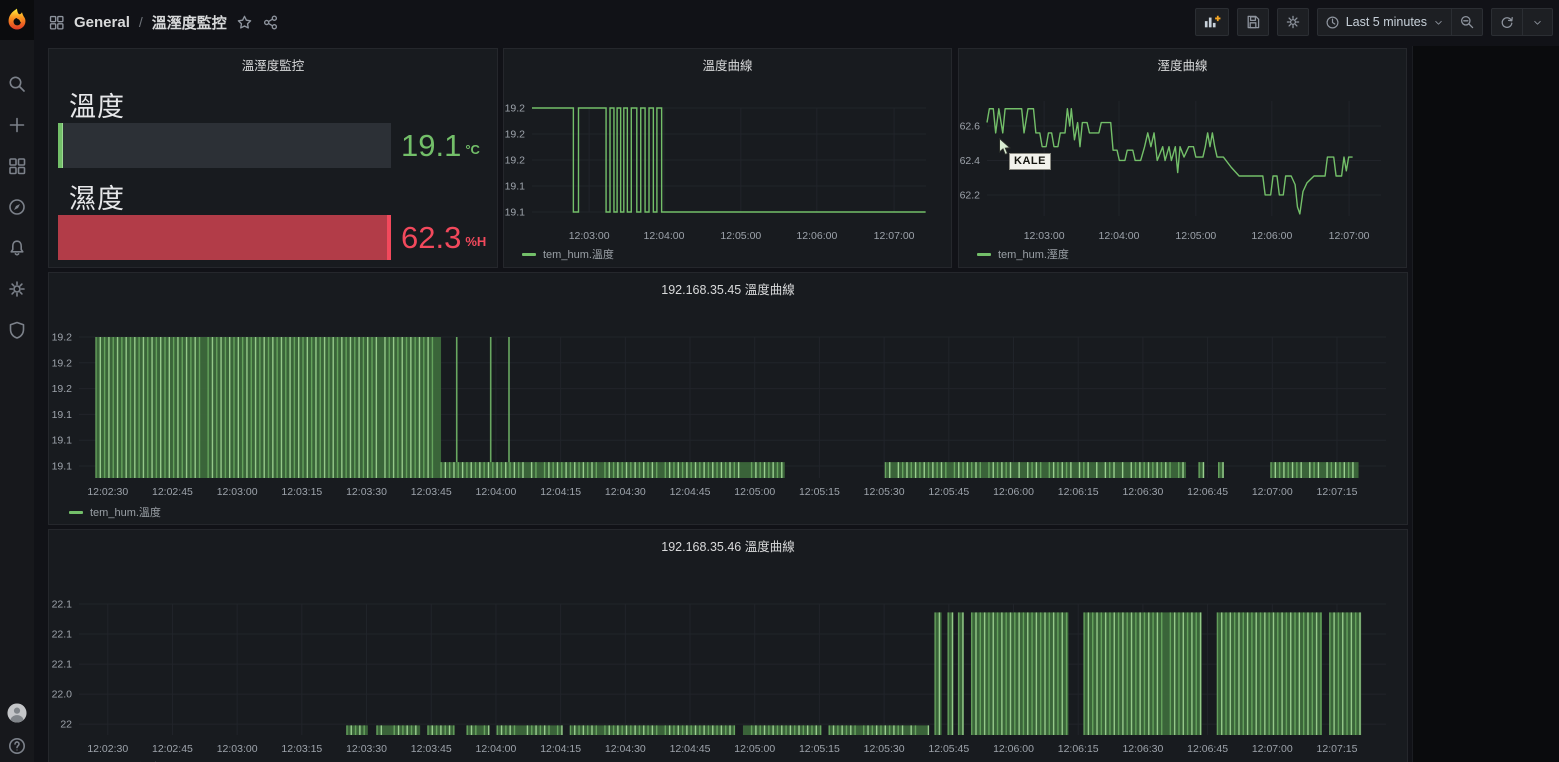 This screenshot has width=1559, height=762. I want to click on breadcrumb: General / 溫溼度監控, so click(163, 22).